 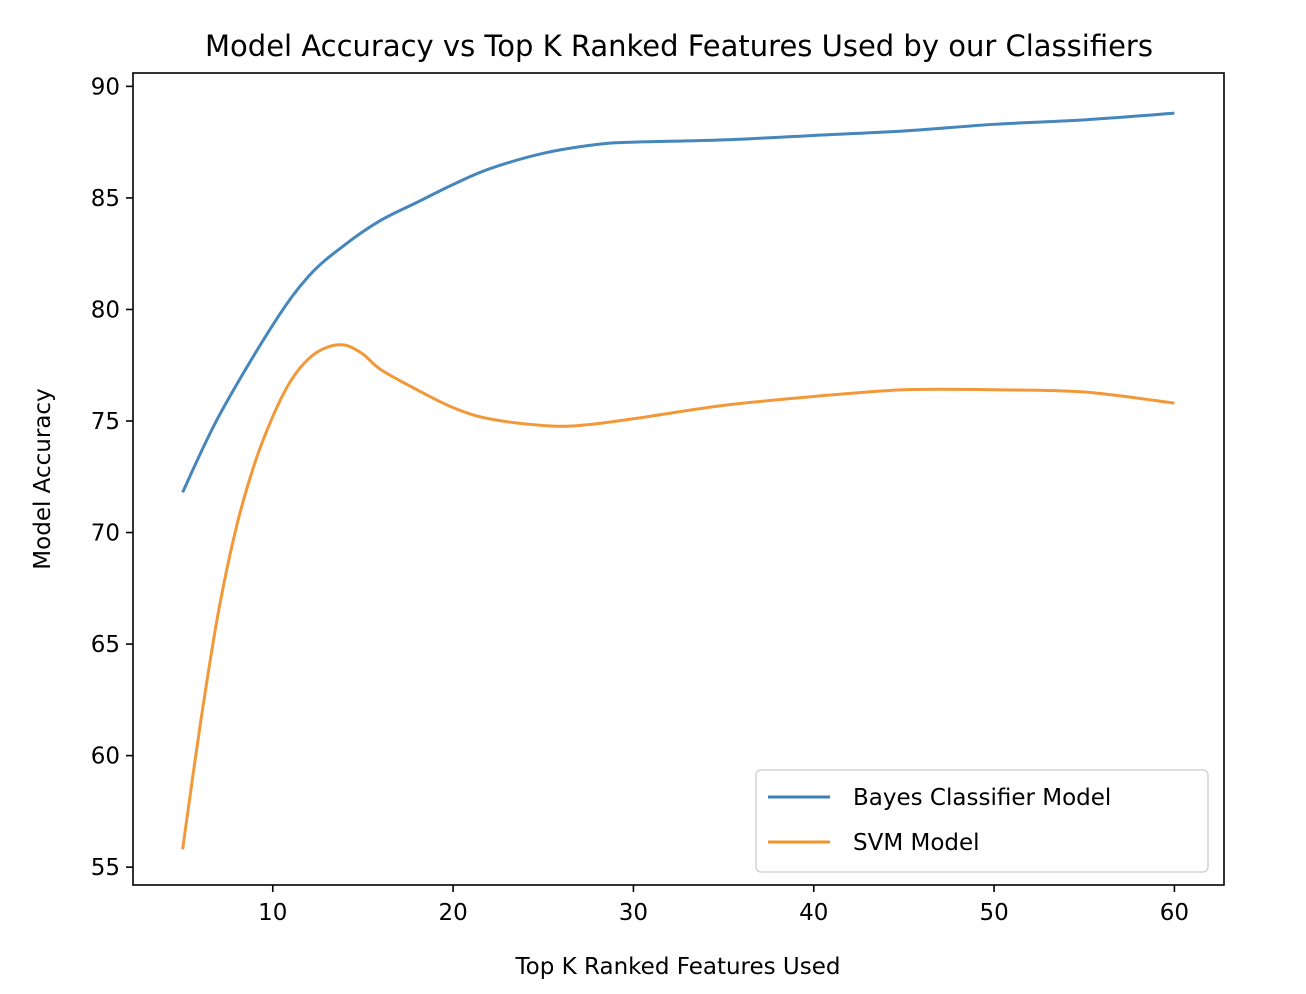 What do you see at coordinates (916, 843) in the screenshot?
I see `legend-label-svm: SVM Model` at bounding box center [916, 843].